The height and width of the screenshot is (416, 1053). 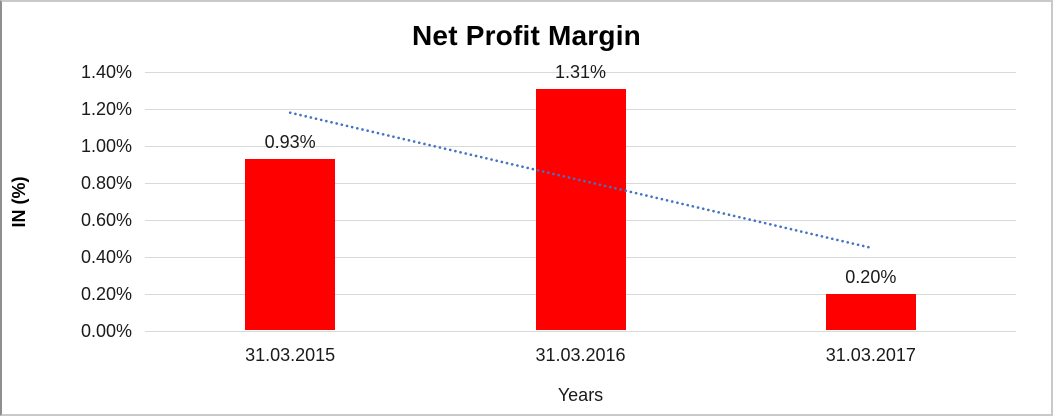 I want to click on y-axis-title: IN (%), so click(x=19, y=202).